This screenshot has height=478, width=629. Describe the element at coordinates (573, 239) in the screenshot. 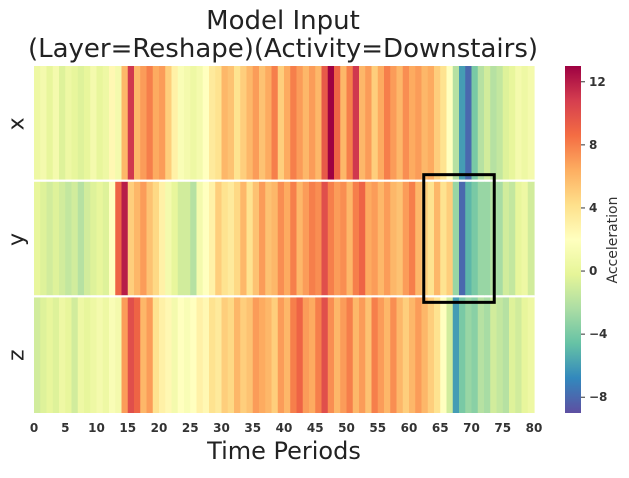

I see `colorbar` at that location.